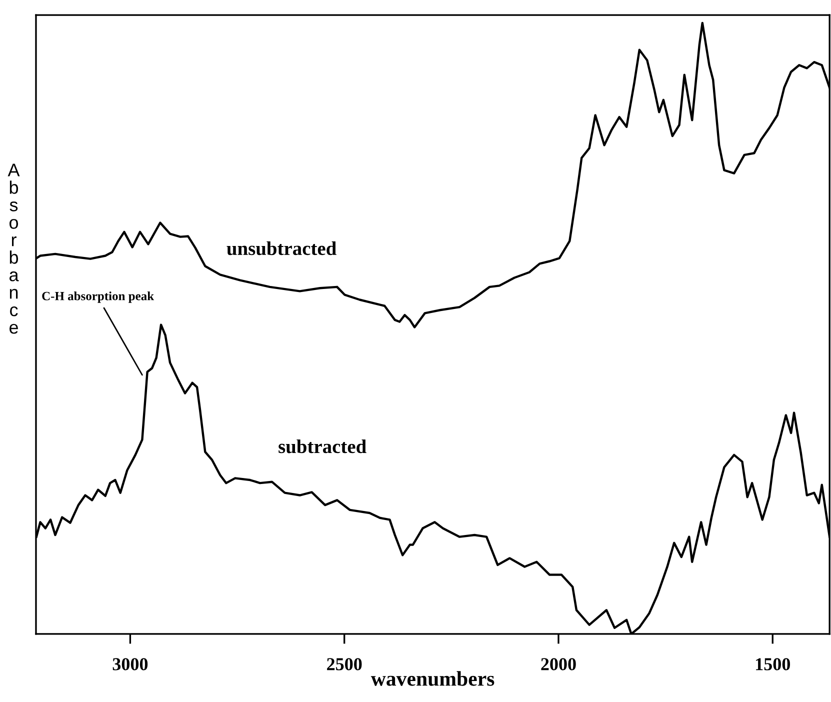 The width and height of the screenshot is (831, 702). Describe the element at coordinates (558, 664) in the screenshot. I see `x-tick-label: 2000` at that location.